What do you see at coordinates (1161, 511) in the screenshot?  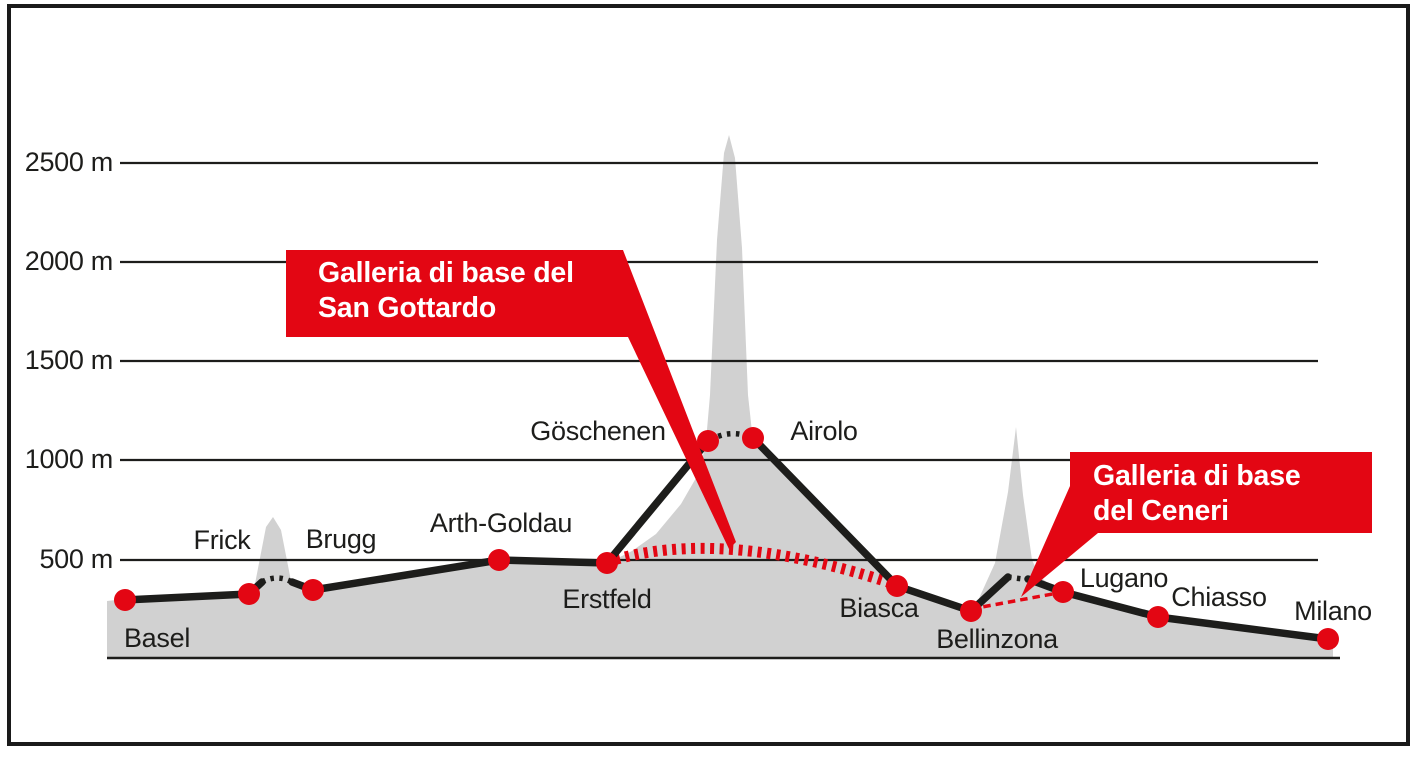 I see `callout-ceneri-line2: del Ceneri` at bounding box center [1161, 511].